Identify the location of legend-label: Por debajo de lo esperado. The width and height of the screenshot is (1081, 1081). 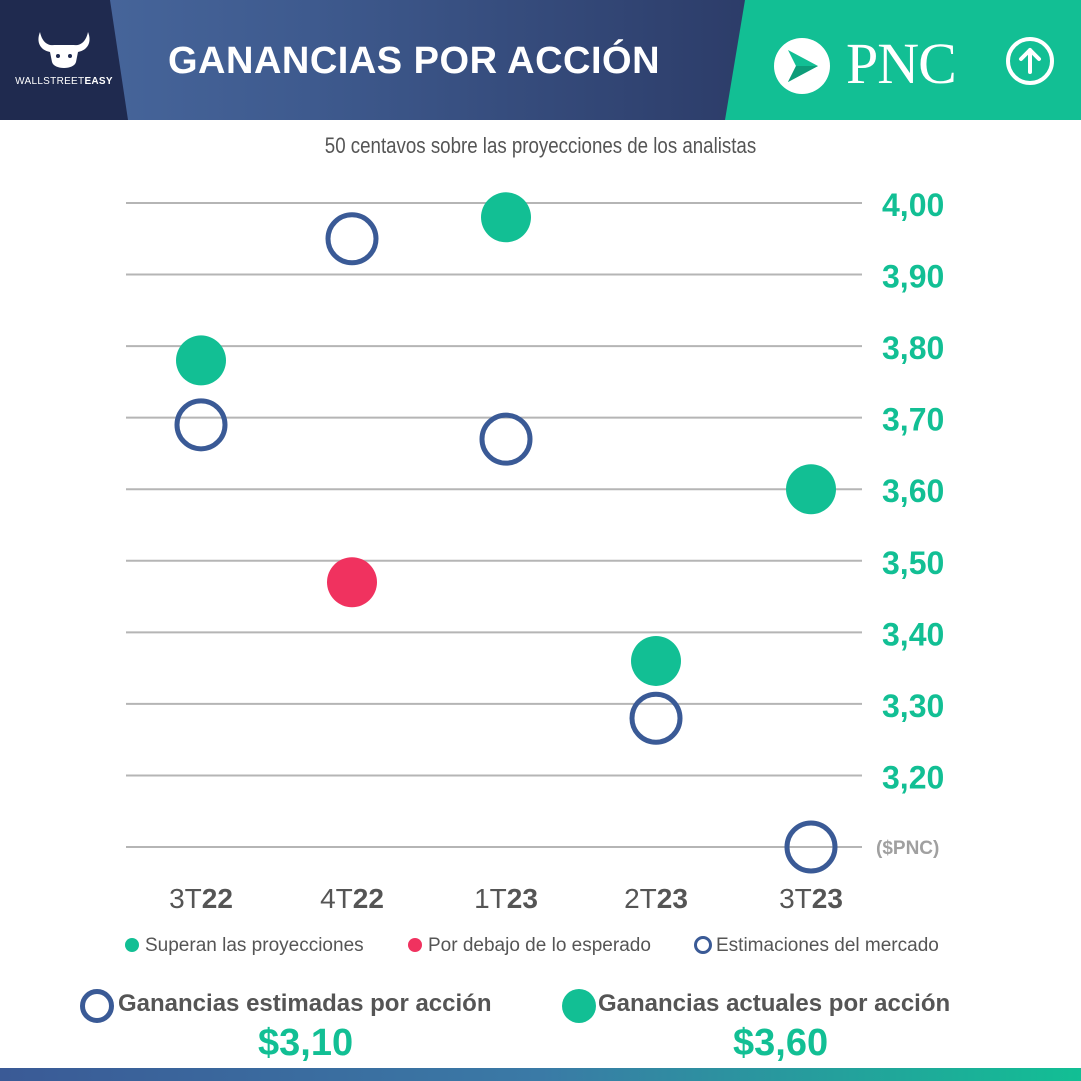
(539, 945).